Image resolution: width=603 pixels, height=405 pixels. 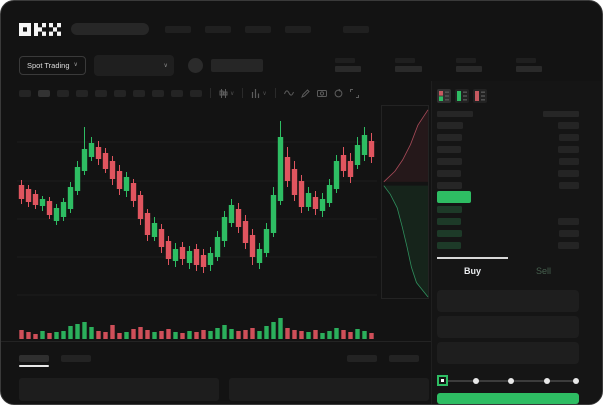 I want to click on total-input, so click(x=508, y=353).